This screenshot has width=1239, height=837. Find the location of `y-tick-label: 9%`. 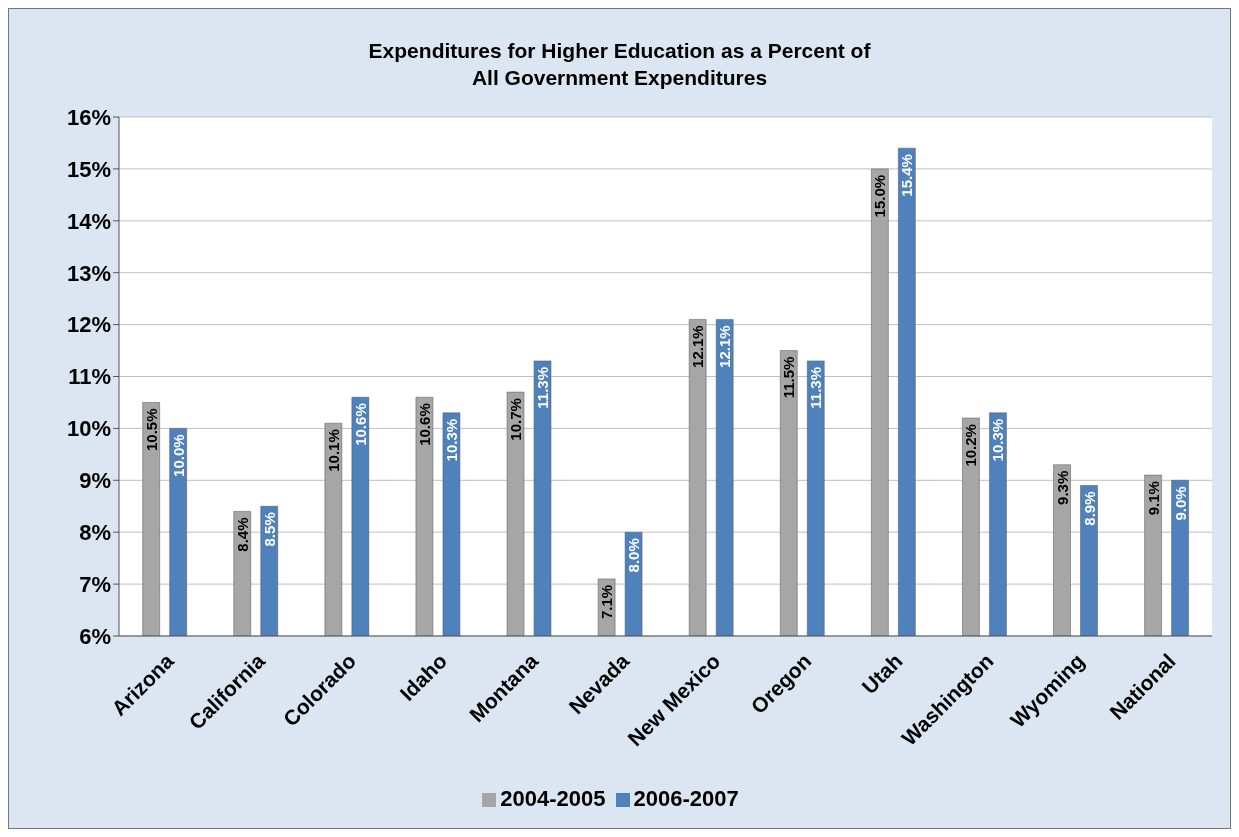

y-tick-label: 9% is located at coordinates (95, 481).